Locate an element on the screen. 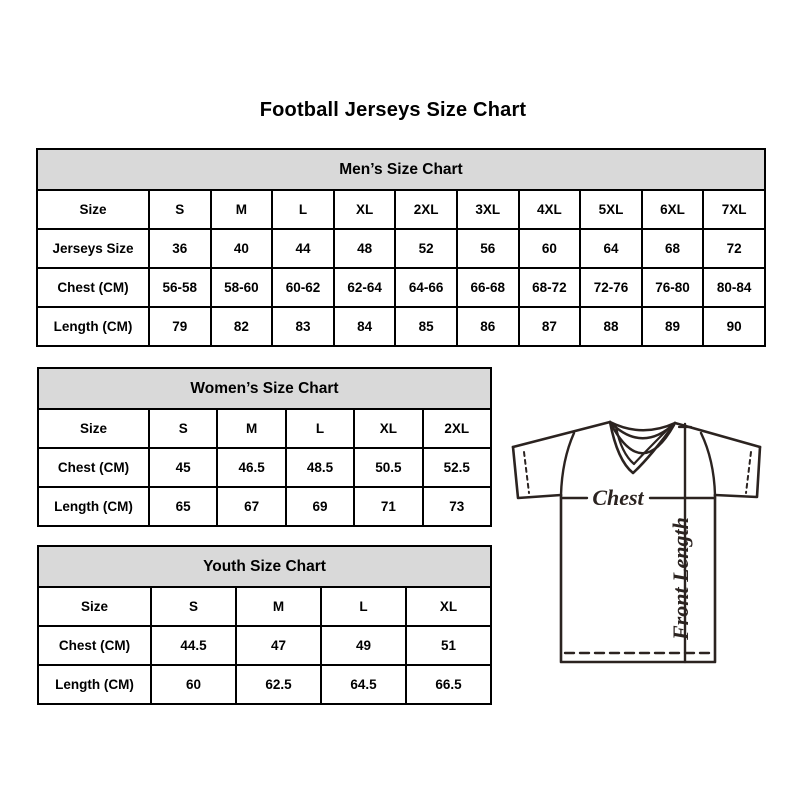 This screenshot has height=800, width=800. value-cell: 83 is located at coordinates (303, 326).